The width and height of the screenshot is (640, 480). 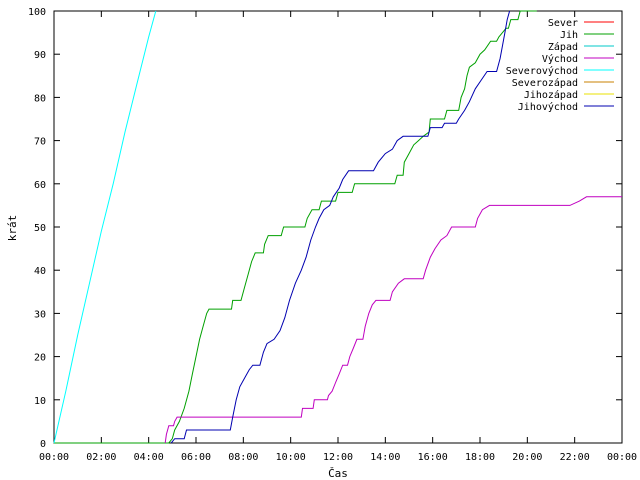 What do you see at coordinates (291, 457) in the screenshot?
I see `x-tick-label: 10:00` at bounding box center [291, 457].